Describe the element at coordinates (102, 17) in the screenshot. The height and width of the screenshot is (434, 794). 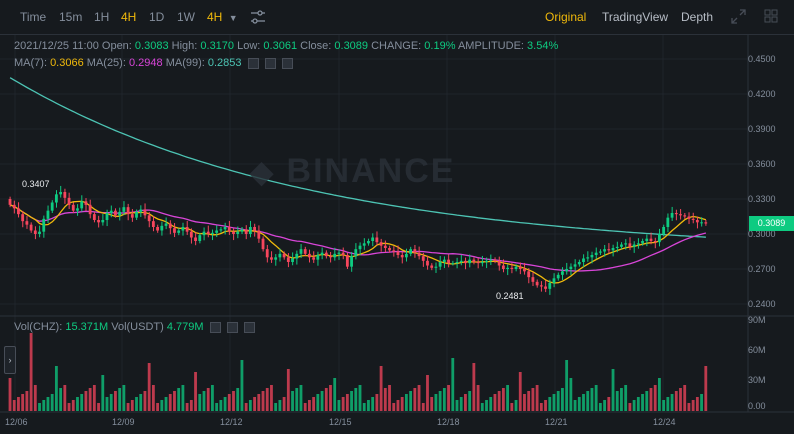
I see `interval-1h: 1H` at that location.